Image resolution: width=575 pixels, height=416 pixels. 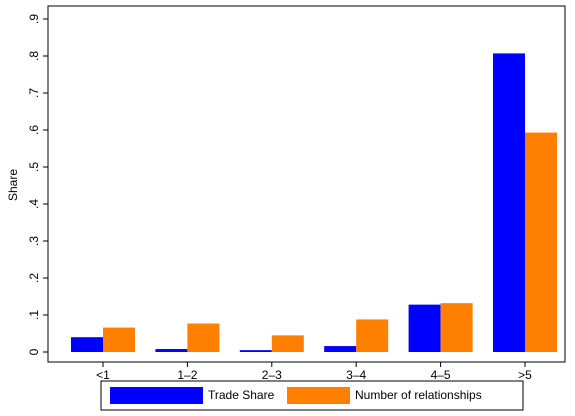 I want to click on y-tick-label: .9, so click(x=34, y=19).